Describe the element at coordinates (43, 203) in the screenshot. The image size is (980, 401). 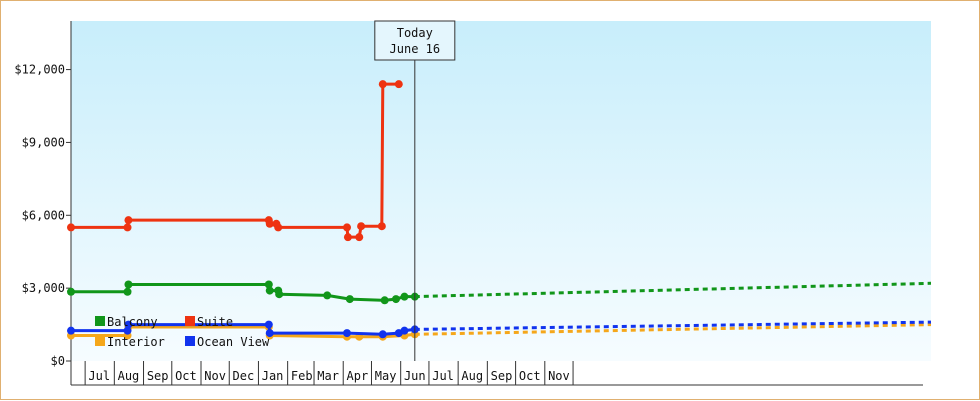
I see `y-axis: $0 $3,000 $6,000 $9,000 $12,000` at that location.